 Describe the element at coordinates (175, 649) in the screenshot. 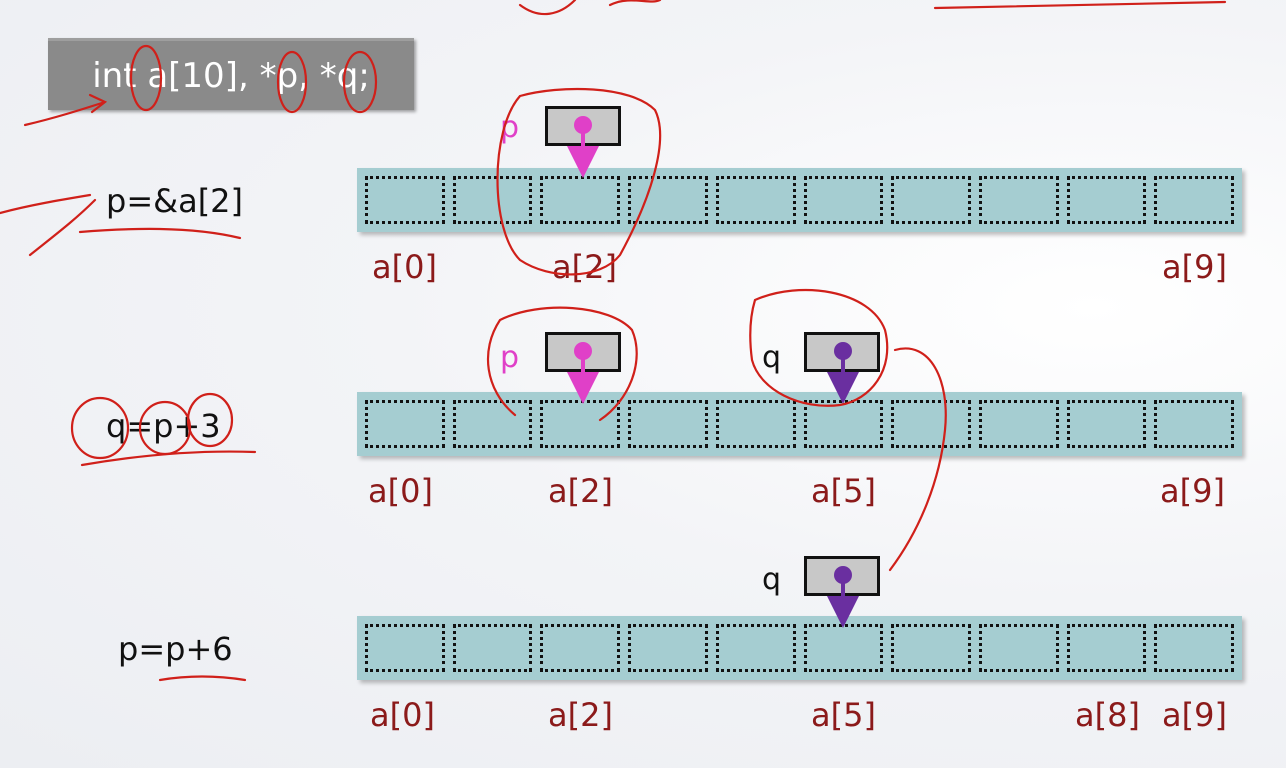

I see `statement-3: p=p+6` at that location.